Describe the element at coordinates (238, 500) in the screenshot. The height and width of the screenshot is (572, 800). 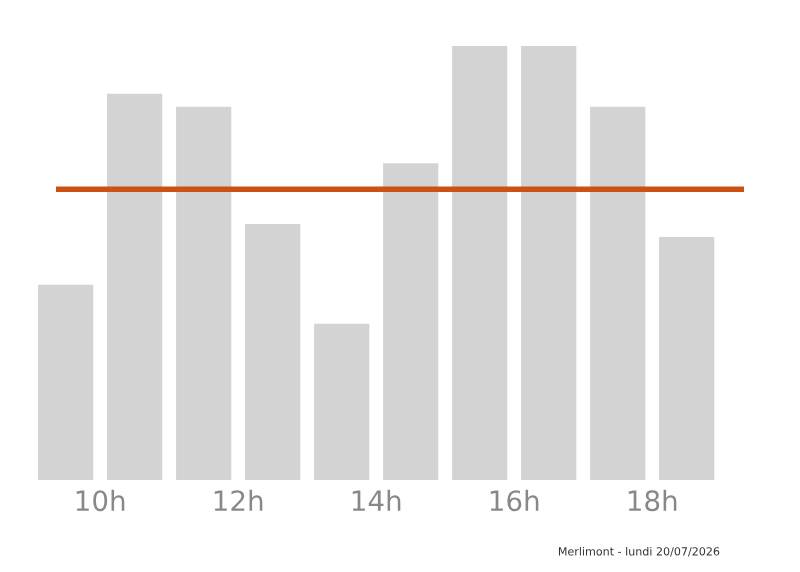
I see `x-tick-label: 12h` at that location.